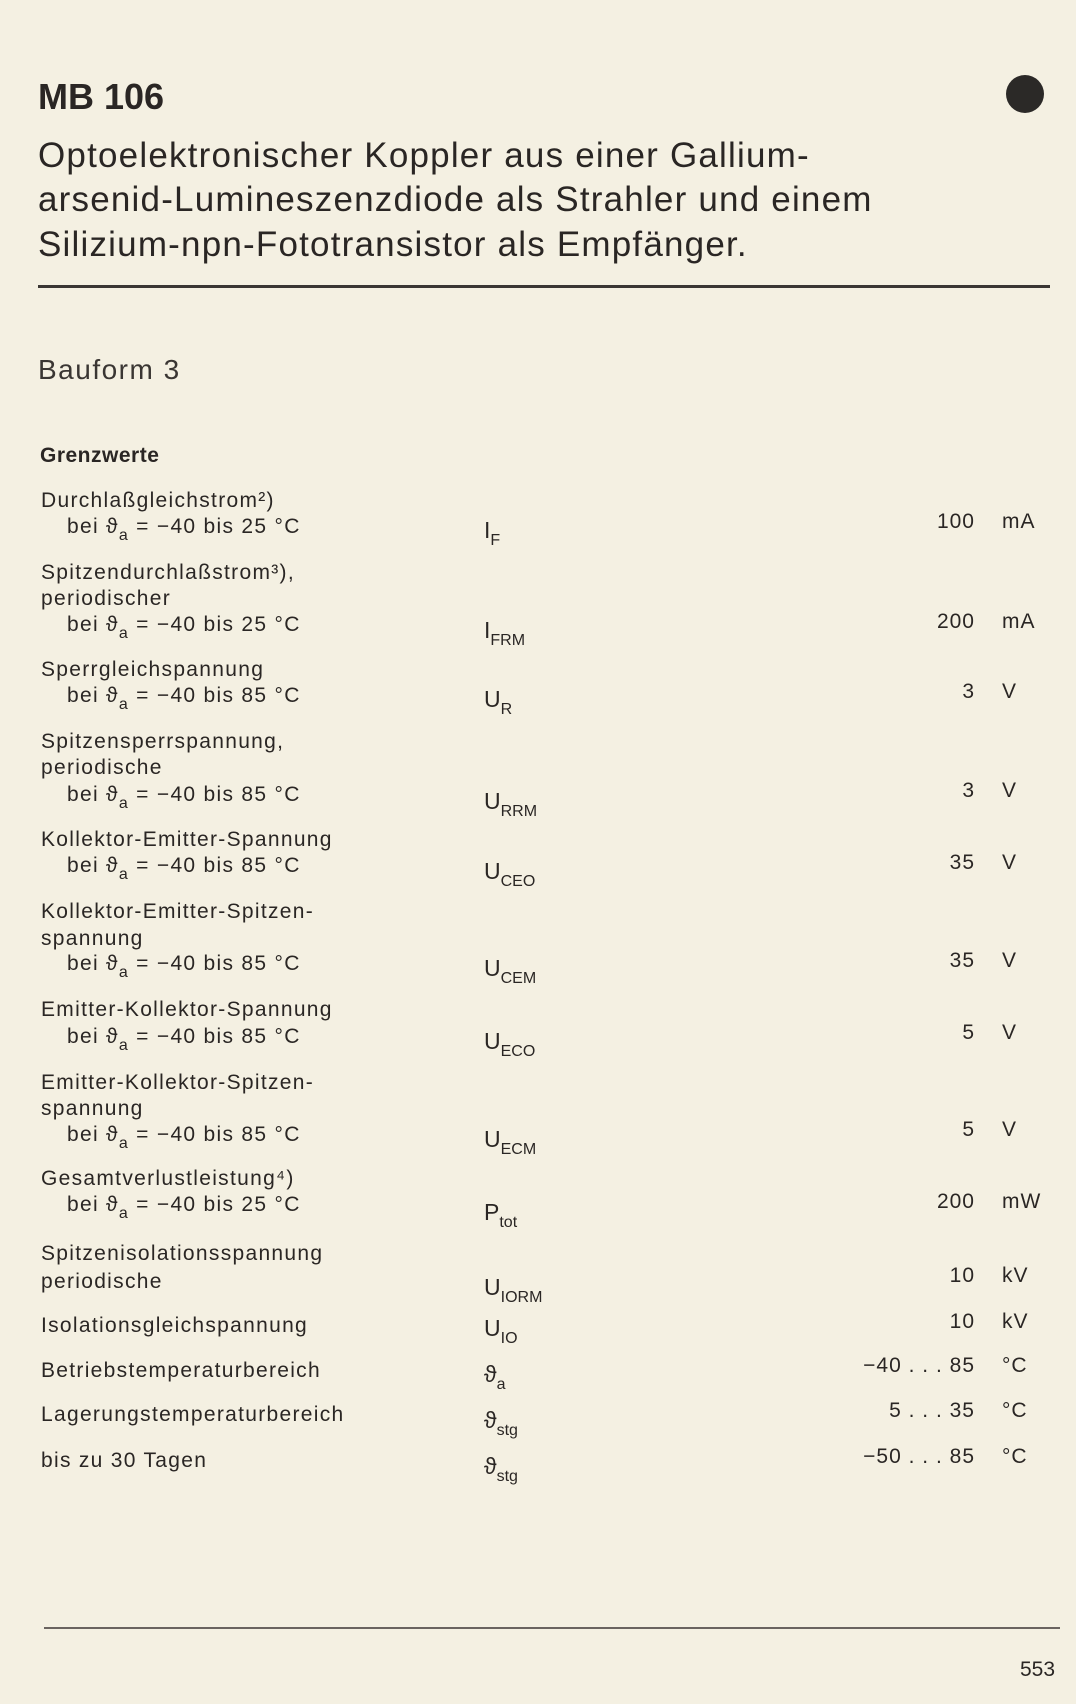  Describe the element at coordinates (1022, 1201) in the screenshot. I see `parameter-unit: mW` at that location.